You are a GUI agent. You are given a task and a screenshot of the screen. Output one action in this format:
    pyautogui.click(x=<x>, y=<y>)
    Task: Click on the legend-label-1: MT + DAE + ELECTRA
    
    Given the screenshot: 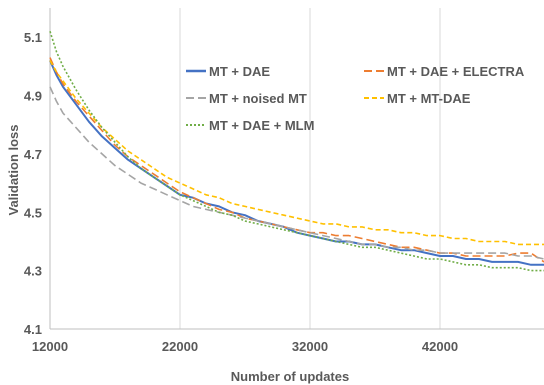 What is the action you would take?
    pyautogui.click(x=456, y=71)
    